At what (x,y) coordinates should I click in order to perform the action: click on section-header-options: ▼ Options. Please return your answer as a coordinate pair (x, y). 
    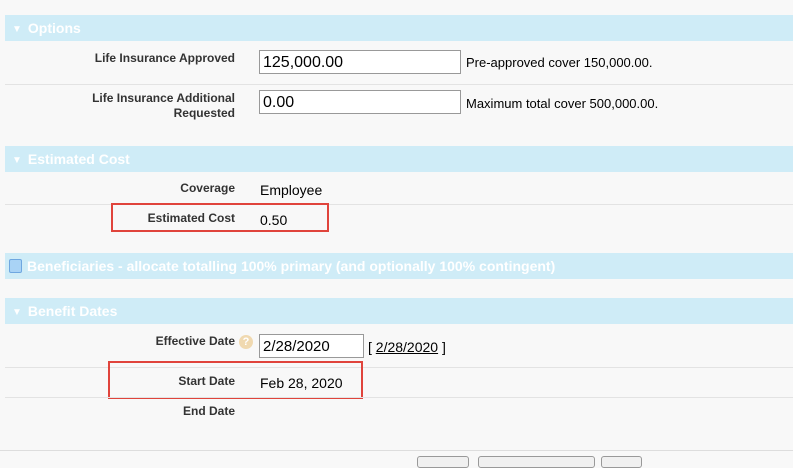
    Looking at the image, I should click on (399, 28).